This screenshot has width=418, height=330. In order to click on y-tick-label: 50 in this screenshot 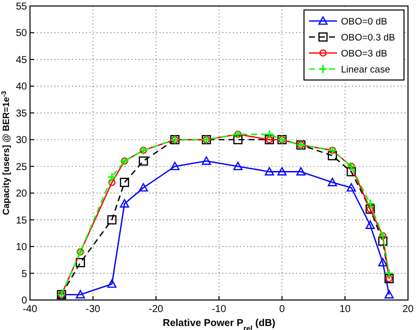, I will do `click(22, 34)`.